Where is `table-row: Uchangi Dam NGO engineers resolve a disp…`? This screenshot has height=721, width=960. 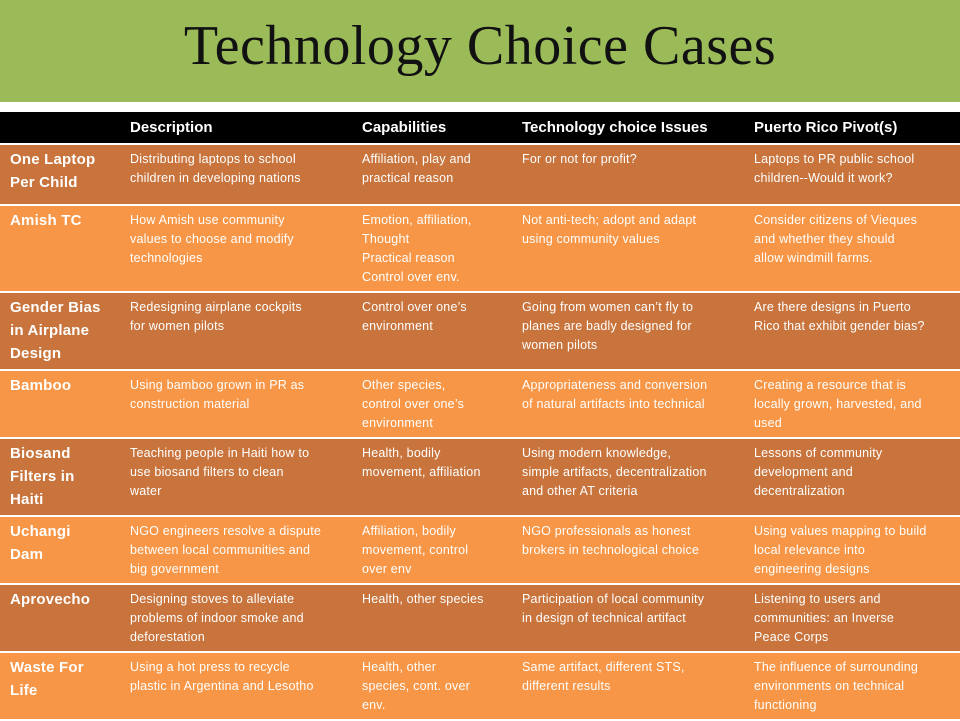 table-row: Uchangi Dam NGO engineers resolve a disp… is located at coordinates (480, 550).